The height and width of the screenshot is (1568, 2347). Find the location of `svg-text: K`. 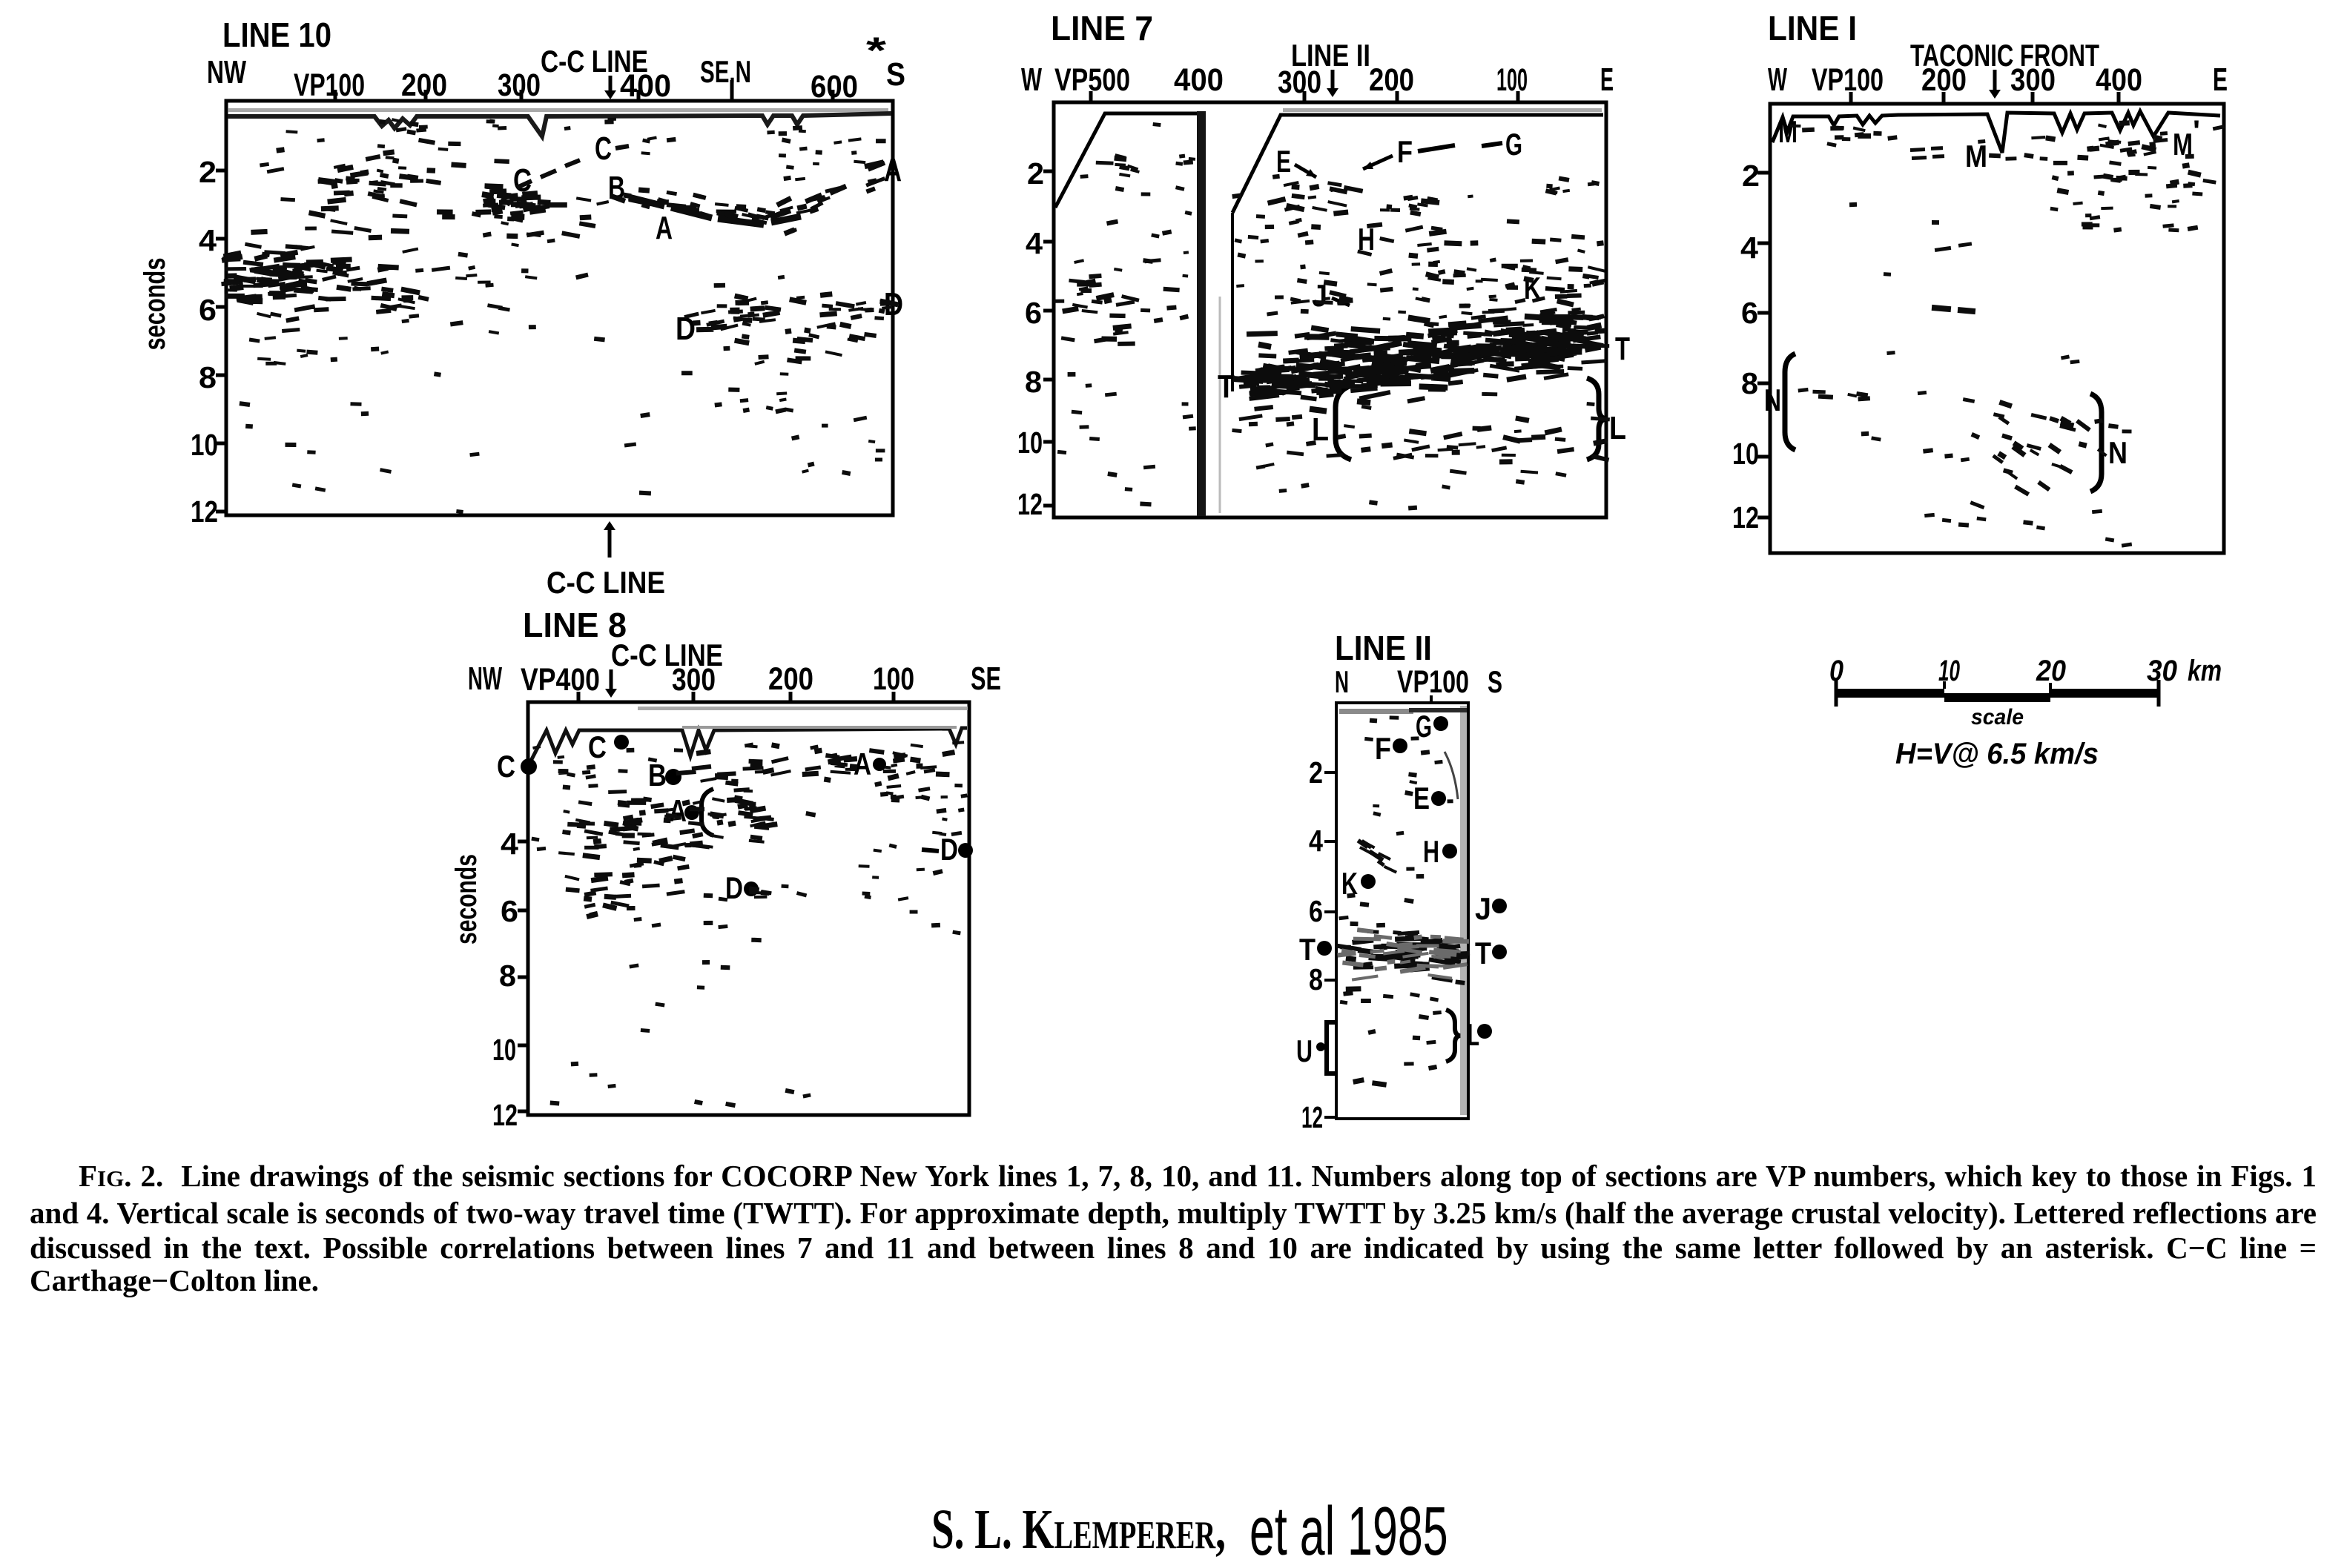

svg-text: K is located at coordinates (1349, 883).